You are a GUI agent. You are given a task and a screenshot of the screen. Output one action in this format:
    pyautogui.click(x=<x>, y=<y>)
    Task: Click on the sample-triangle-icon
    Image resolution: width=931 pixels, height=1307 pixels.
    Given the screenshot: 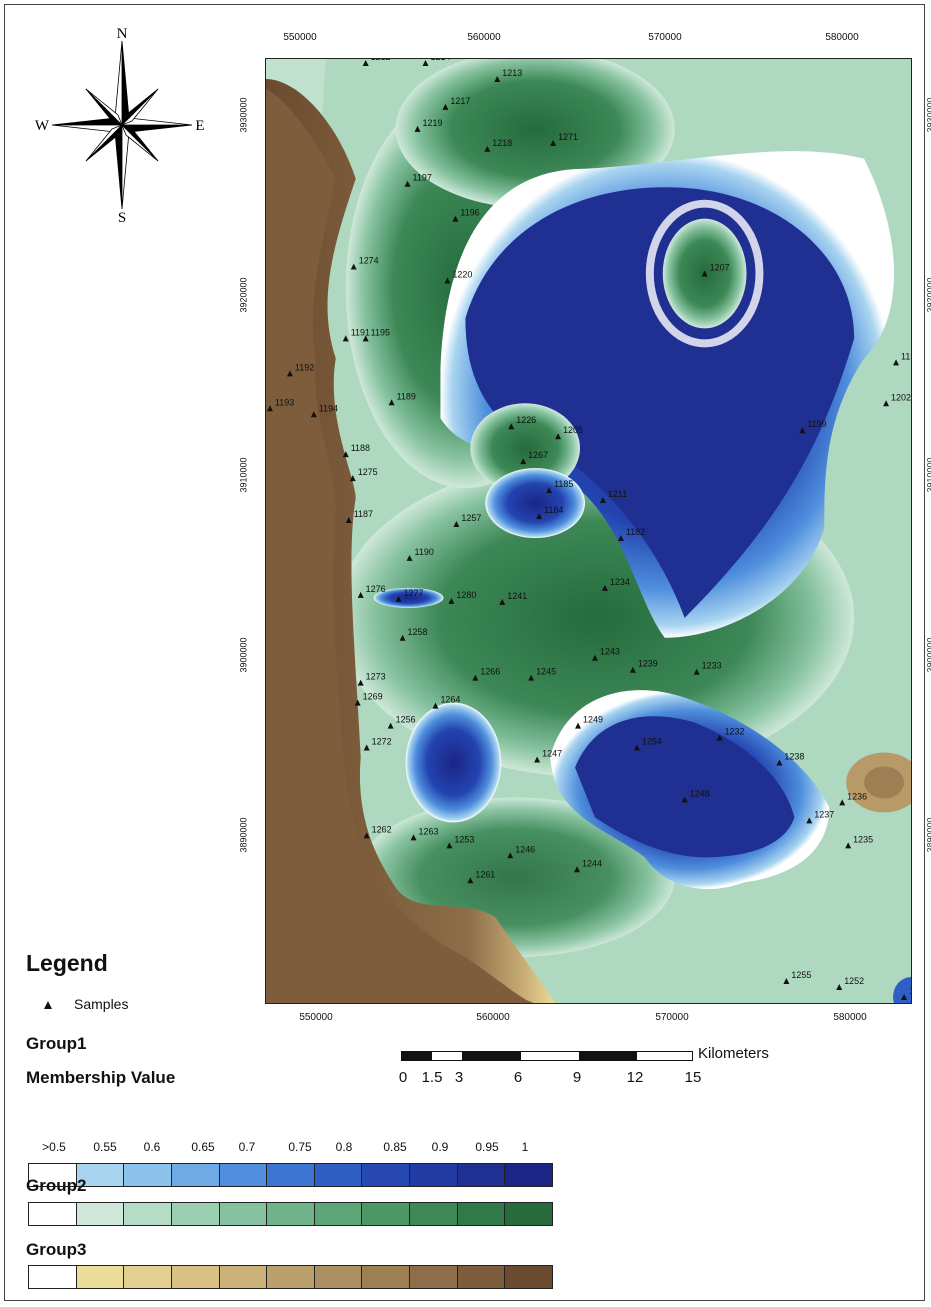 What is the action you would take?
    pyautogui.click(x=48, y=1005)
    